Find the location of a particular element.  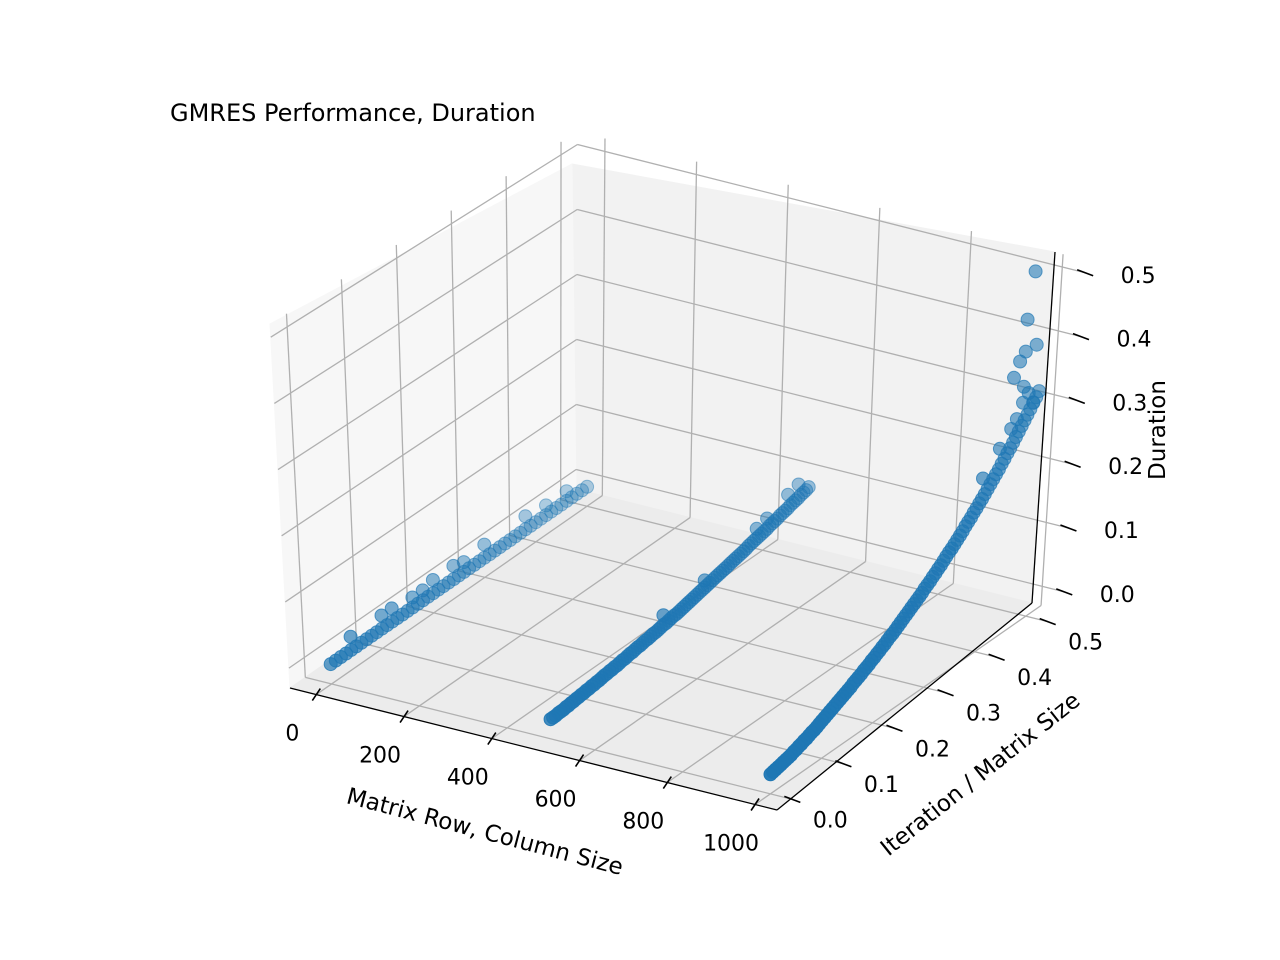

z-axis-tick: 0.1 is located at coordinates (1099, 531).